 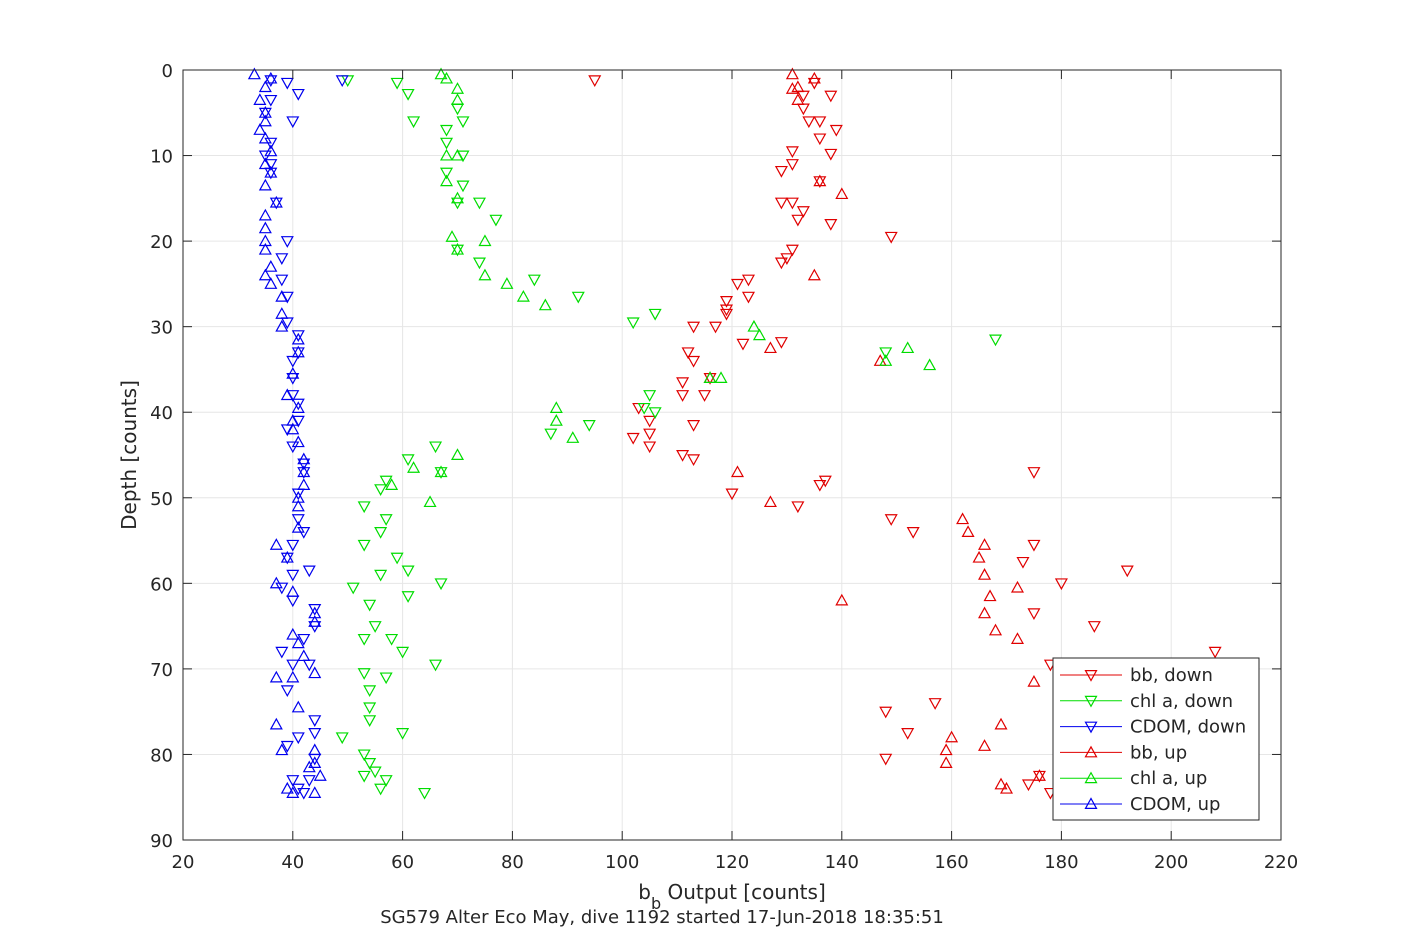 What do you see at coordinates (161, 670) in the screenshot?
I see `y-tick-label: 70` at bounding box center [161, 670].